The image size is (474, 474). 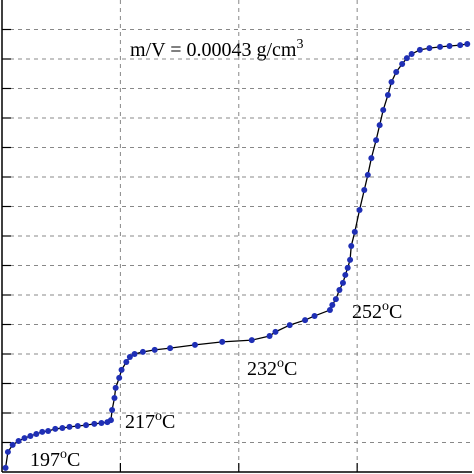 I want to click on annotation: m/V = 0.00043 g/cm3, so click(x=216, y=49).